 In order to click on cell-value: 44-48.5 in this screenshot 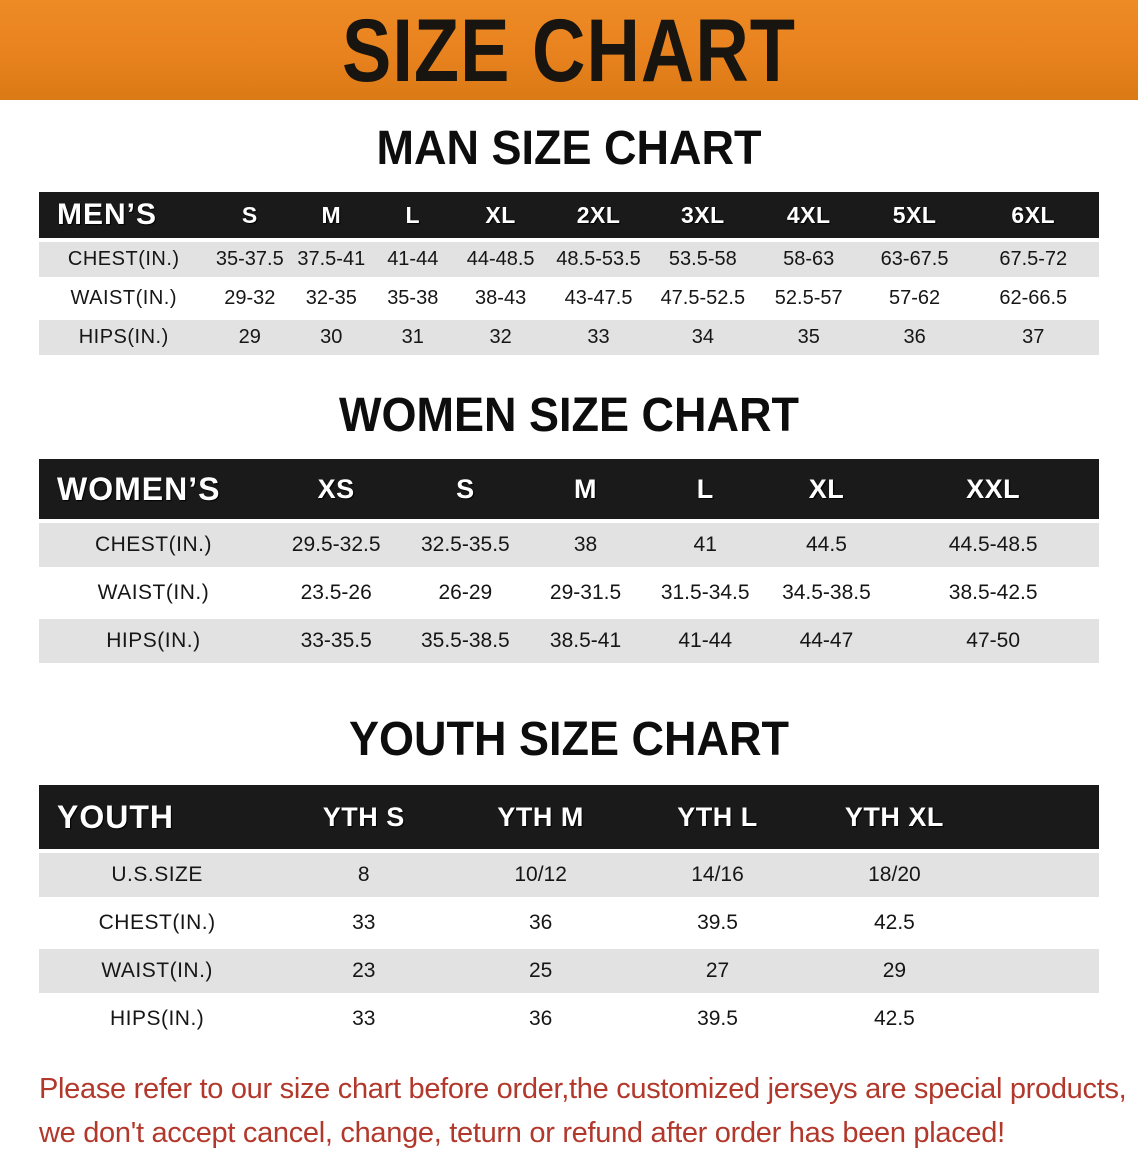, I will do `click(501, 259)`.